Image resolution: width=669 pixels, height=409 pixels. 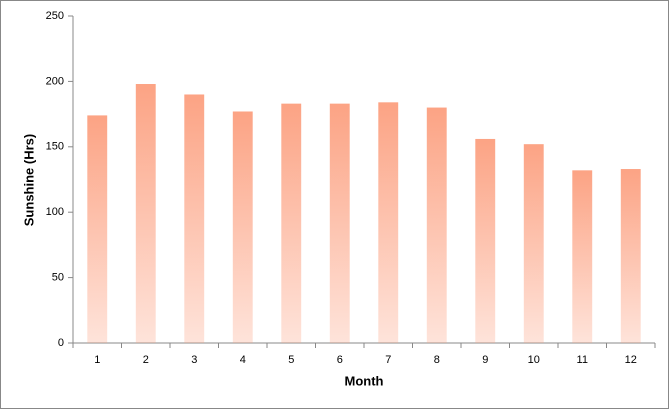 I want to click on y-tick-label: 150, so click(x=55, y=147).